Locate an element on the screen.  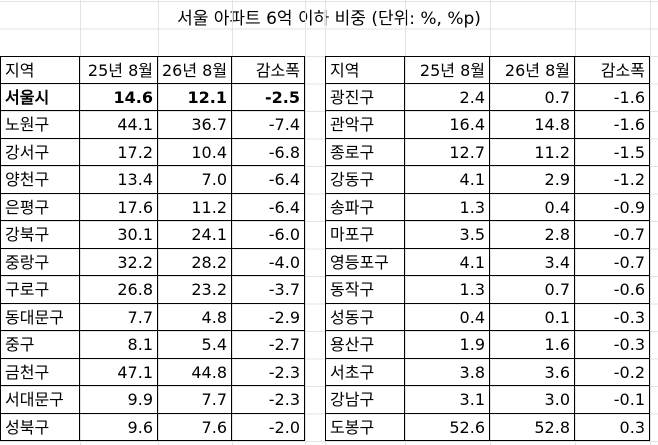
table-cell: 금천구 is located at coordinates (40, 372).